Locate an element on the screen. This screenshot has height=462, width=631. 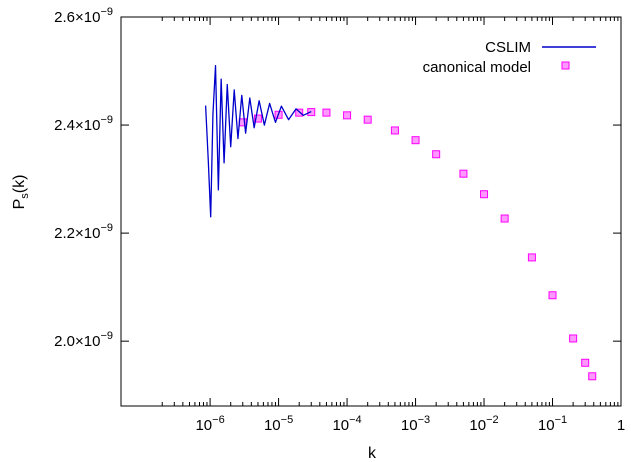
x-tick-label-exponent: −1 is located at coordinates (561, 420).